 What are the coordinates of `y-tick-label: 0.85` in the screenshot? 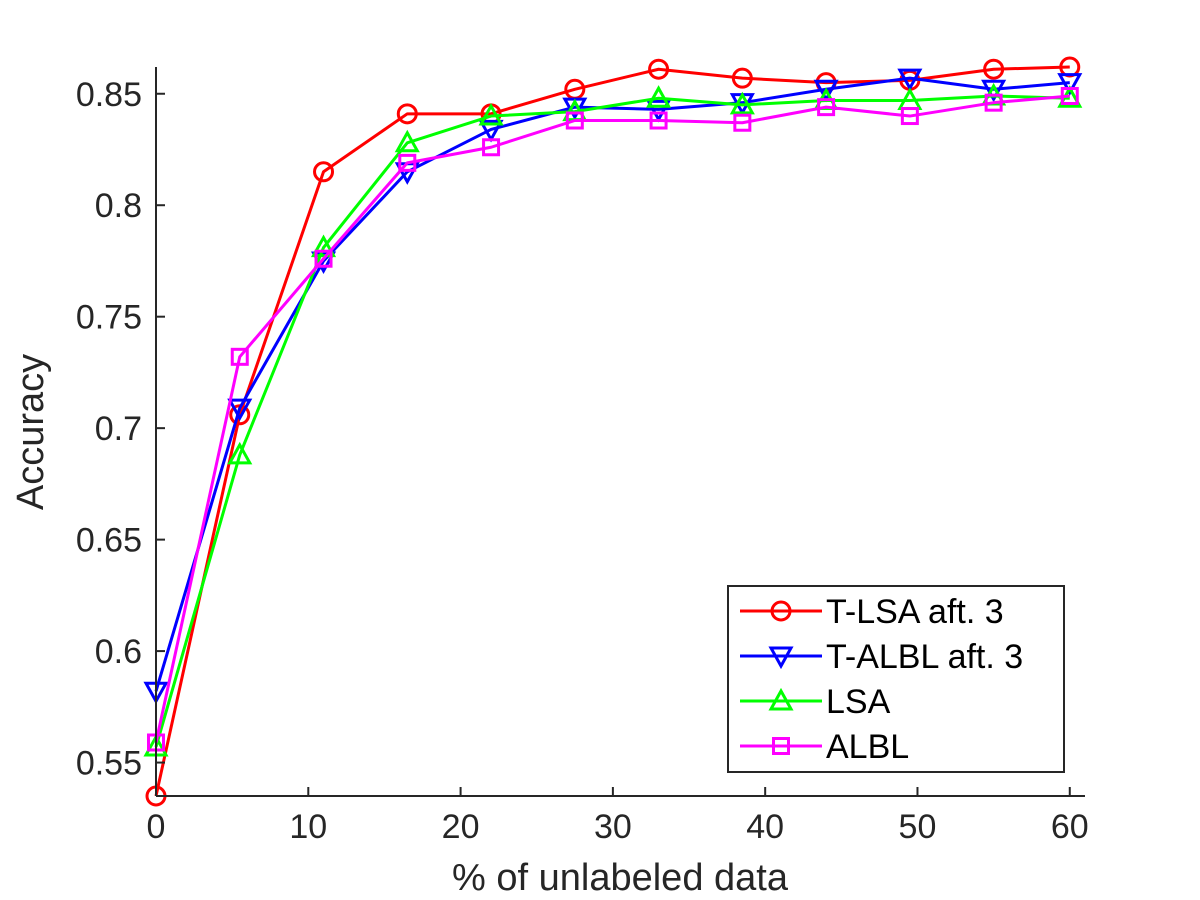 It's located at (109, 95).